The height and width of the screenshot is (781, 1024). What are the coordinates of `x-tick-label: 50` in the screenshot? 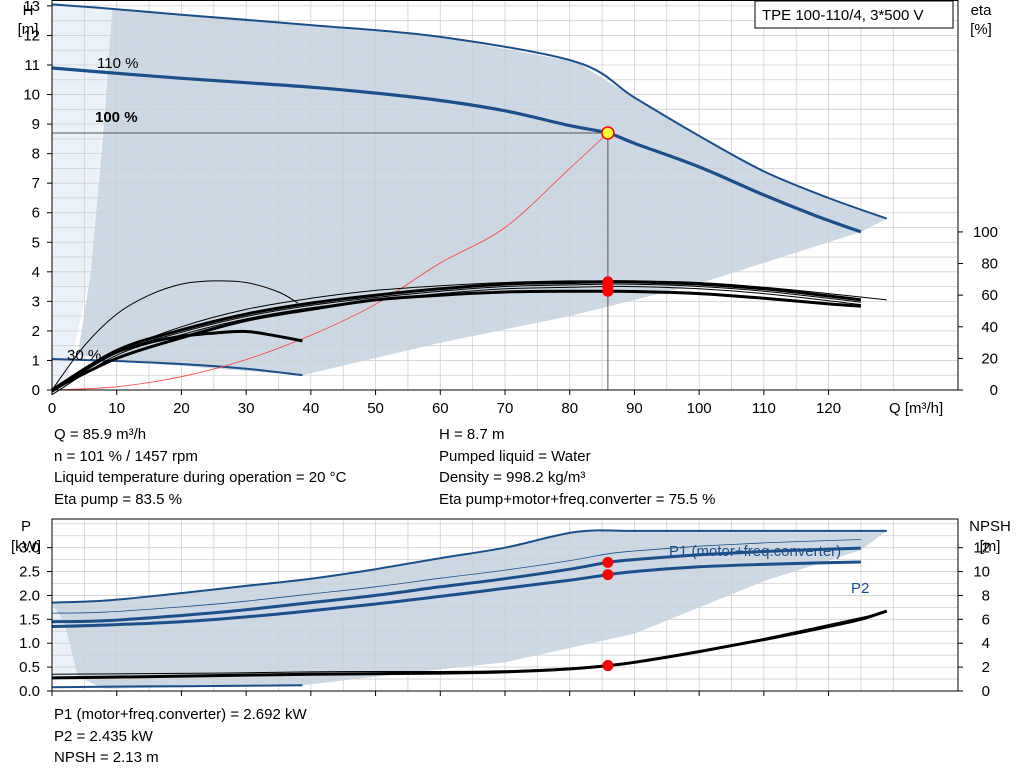 It's located at (375, 408).